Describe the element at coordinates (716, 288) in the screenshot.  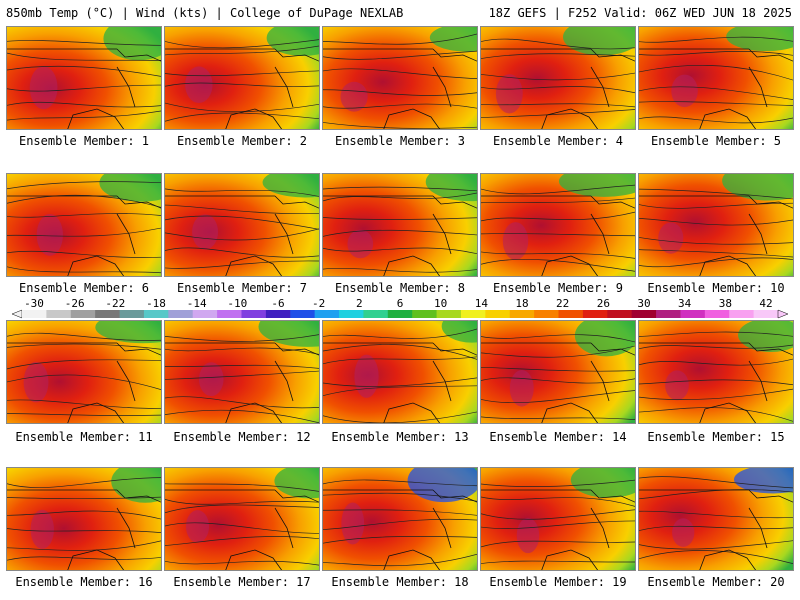
I see `ensemble-member-label: Ensemble Member: 10` at that location.